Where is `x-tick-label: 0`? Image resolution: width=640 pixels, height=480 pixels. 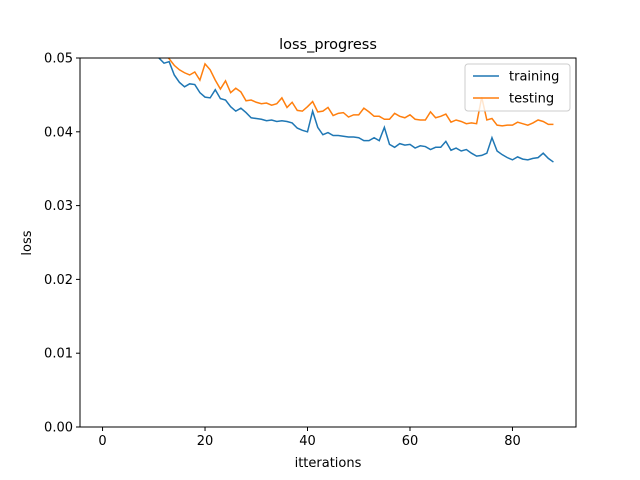 x-tick-label: 0 is located at coordinates (102, 441).